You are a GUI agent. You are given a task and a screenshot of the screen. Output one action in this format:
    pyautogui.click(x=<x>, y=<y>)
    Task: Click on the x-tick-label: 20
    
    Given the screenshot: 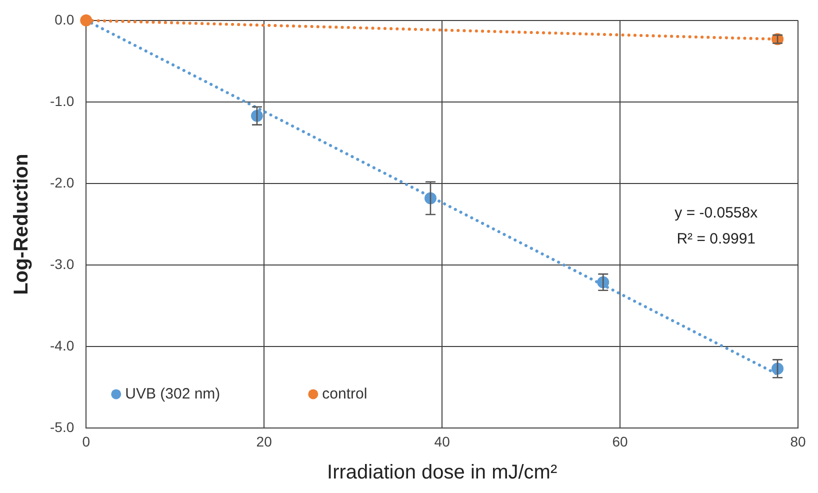 What is the action you would take?
    pyautogui.click(x=264, y=441)
    